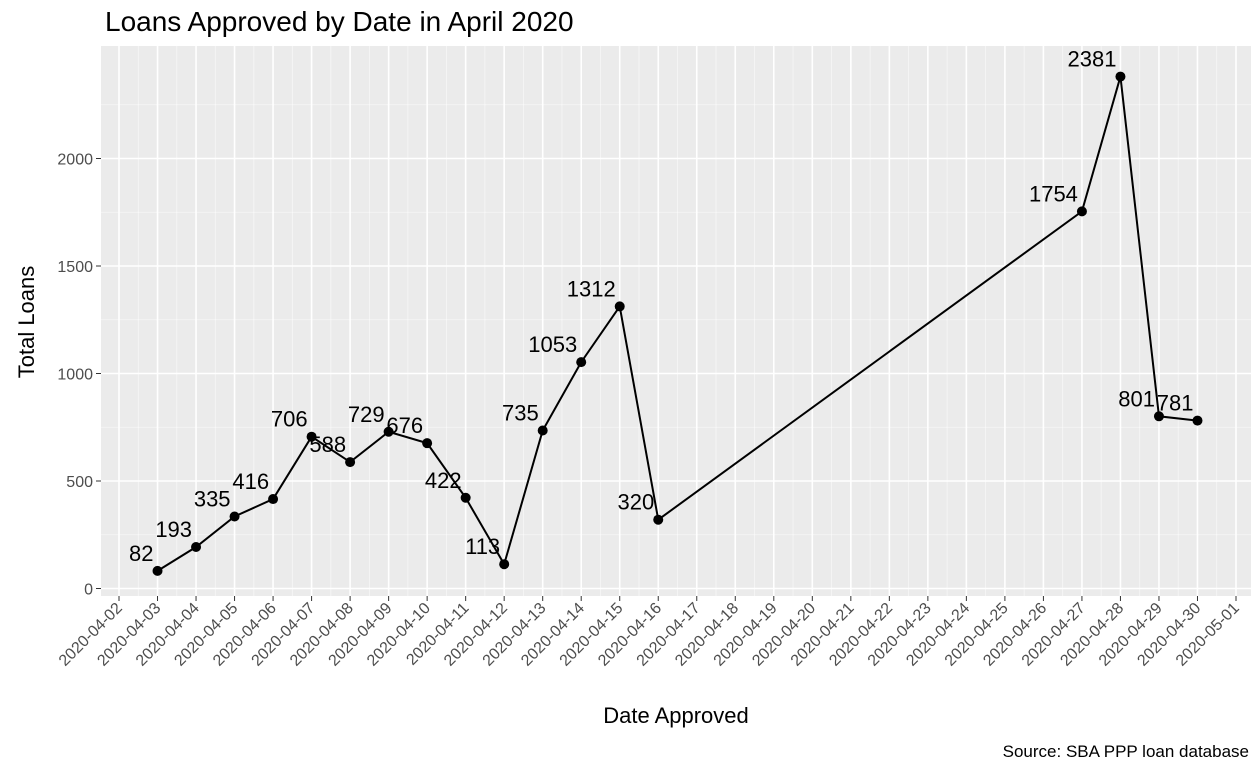 The image size is (1260, 777). I want to click on data-label: 1312, so click(591, 288).